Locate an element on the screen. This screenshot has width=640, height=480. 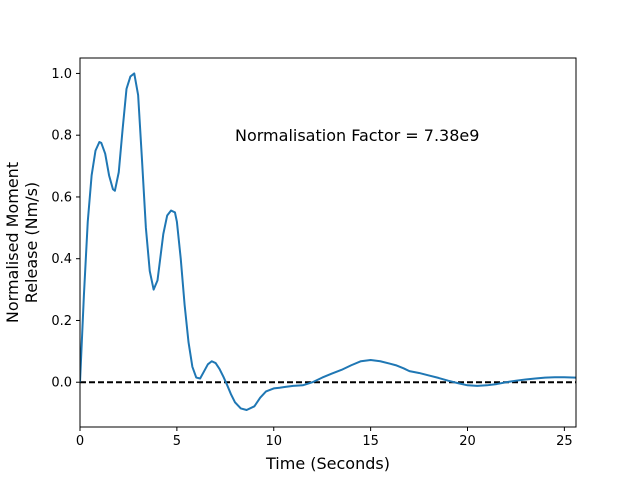
normalisation-factor-annotation: Normalisation Factor = 7.38e9 is located at coordinates (357, 135).